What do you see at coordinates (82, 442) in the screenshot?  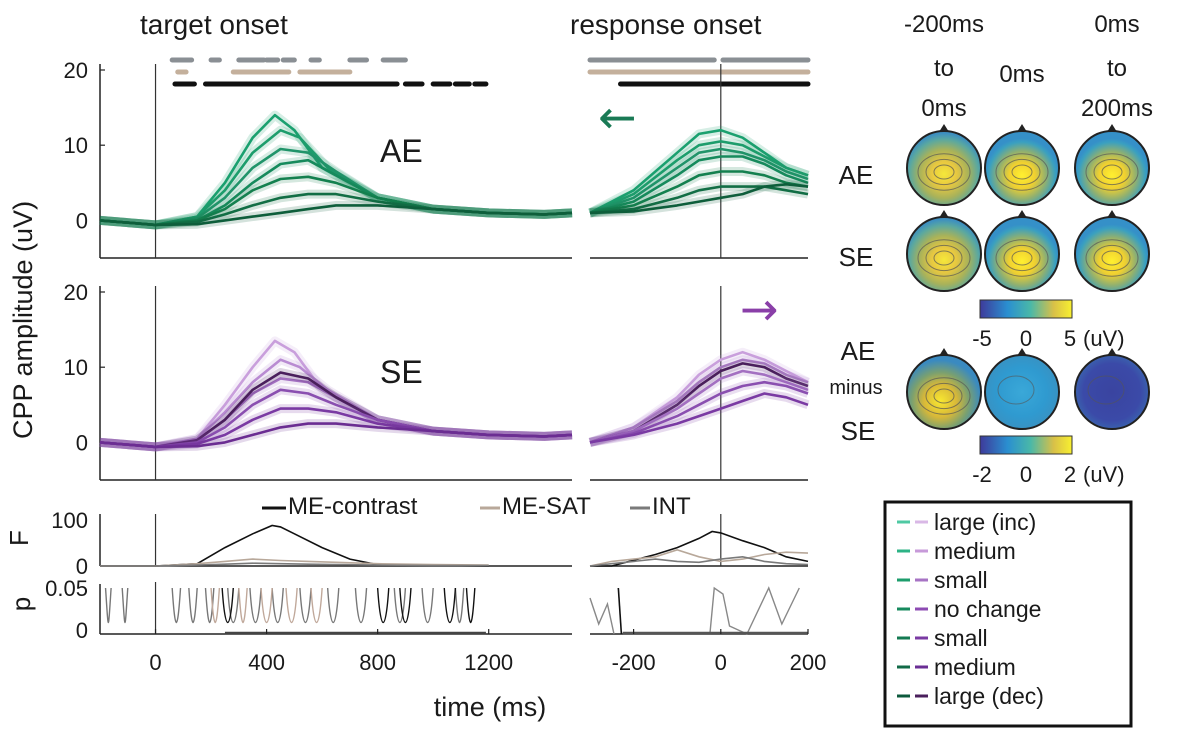 I see `se-target-panel-ytick-label: 0` at bounding box center [82, 442].